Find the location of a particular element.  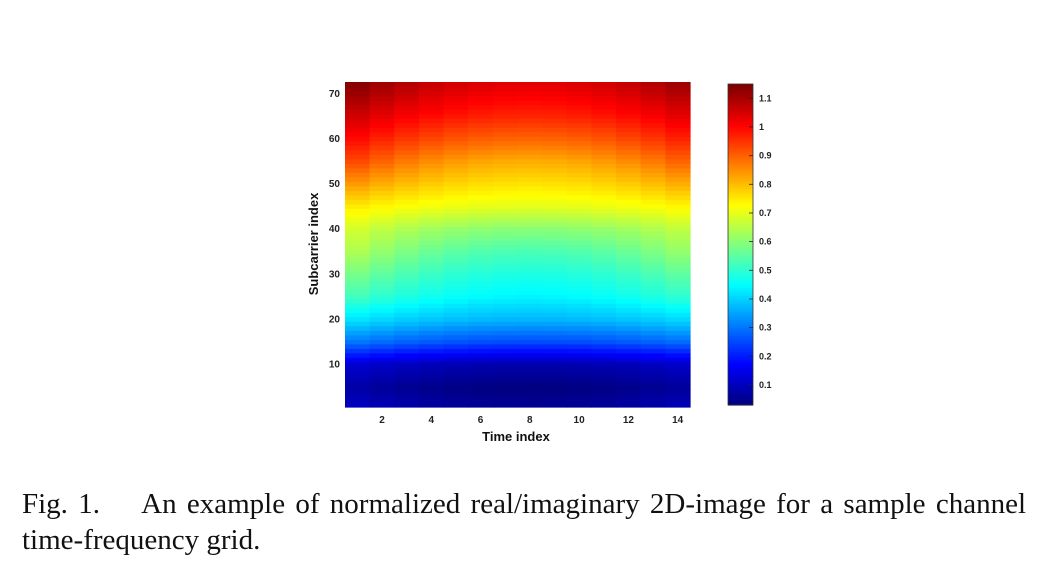

y-tick-label: 50 is located at coordinates (335, 184).